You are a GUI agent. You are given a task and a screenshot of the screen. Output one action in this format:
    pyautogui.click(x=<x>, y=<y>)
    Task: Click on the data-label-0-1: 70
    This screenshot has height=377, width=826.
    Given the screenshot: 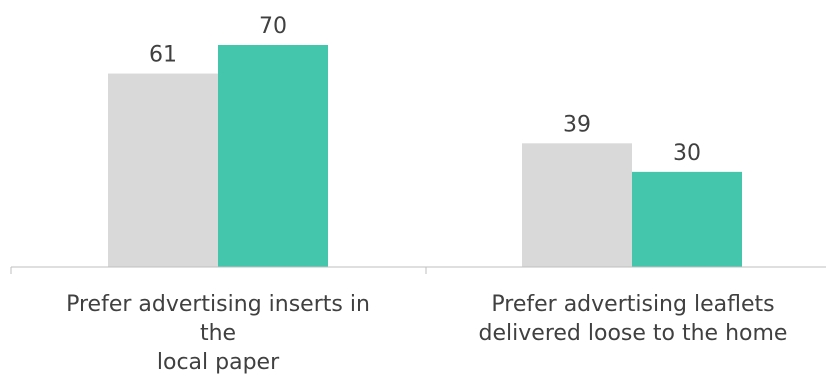 What is the action you would take?
    pyautogui.click(x=273, y=26)
    